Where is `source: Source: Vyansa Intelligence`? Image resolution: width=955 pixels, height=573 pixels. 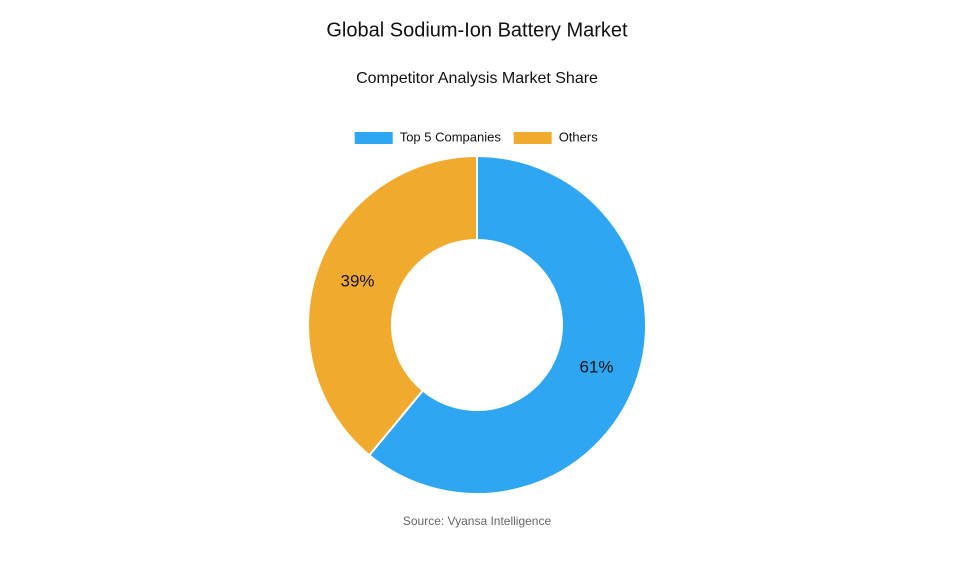
source: Source: Vyansa Intelligence is located at coordinates (477, 521).